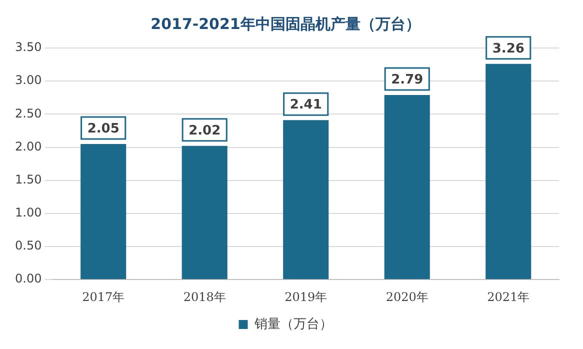 This screenshot has height=349, width=583. I want to click on y-tick-label: 2.50, so click(28, 113).